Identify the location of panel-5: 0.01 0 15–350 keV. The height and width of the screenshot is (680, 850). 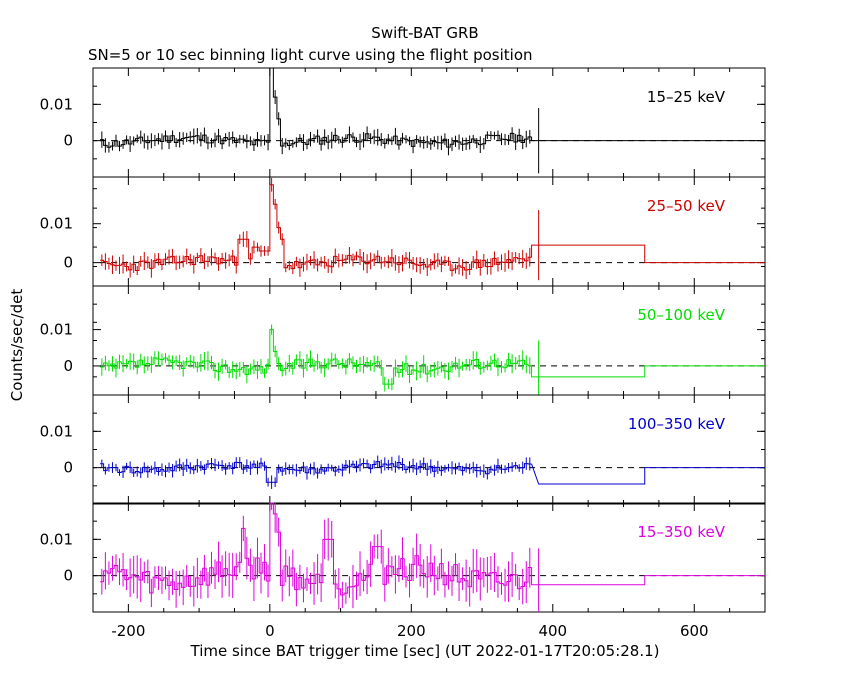
(403, 557).